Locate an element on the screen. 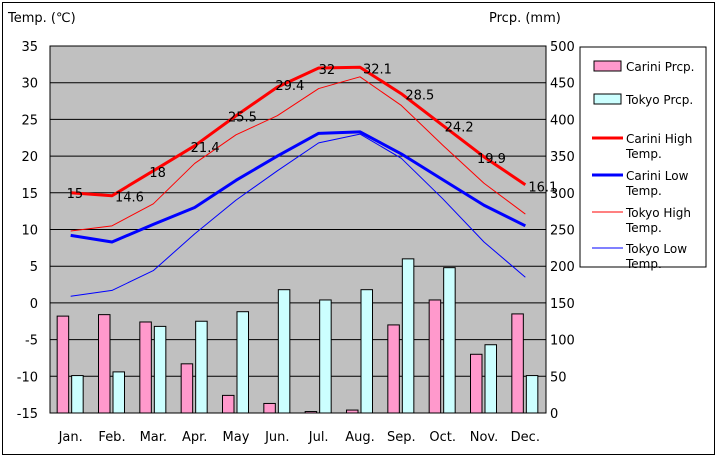 The height and width of the screenshot is (460, 720). bar-tokyo-prcp-may is located at coordinates (242, 362).